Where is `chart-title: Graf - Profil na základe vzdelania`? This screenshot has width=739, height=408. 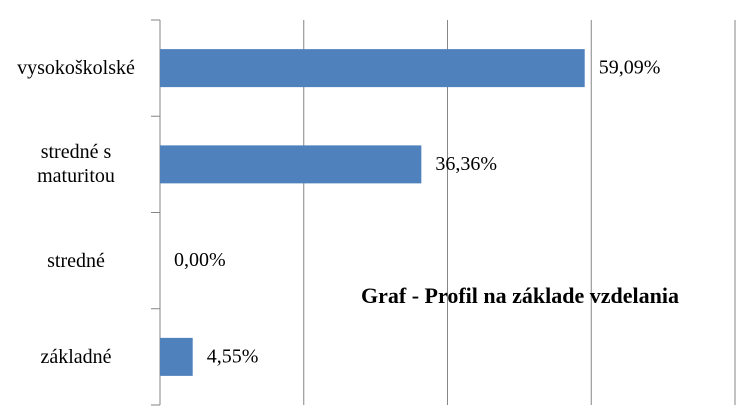
chart-title: Graf - Profil na základe vzdelania is located at coordinates (520, 295).